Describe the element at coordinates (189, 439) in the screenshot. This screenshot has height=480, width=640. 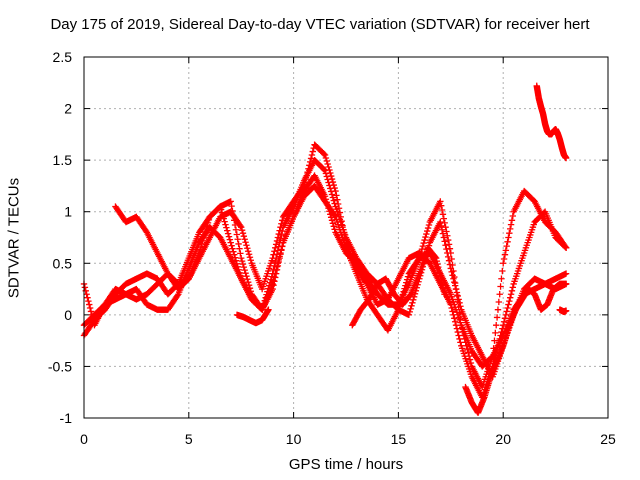
I see `x-tick-label: 5` at that location.